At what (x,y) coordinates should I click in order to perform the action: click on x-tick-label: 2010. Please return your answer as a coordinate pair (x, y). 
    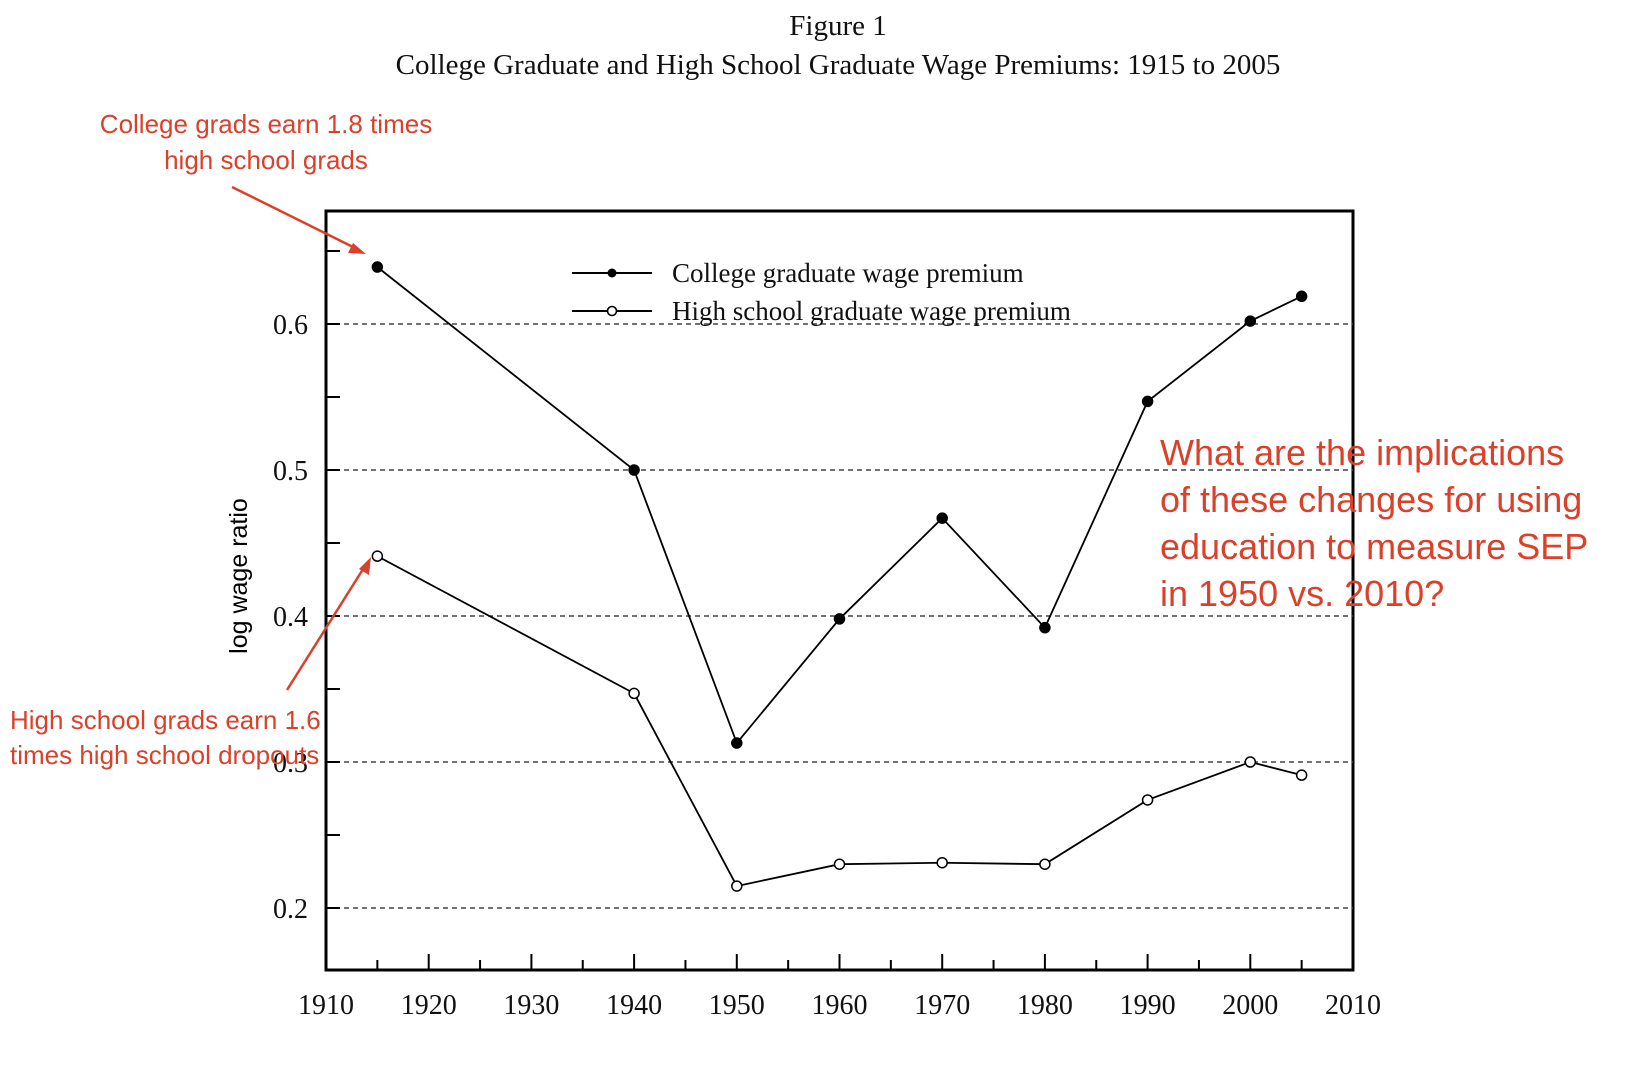
    Looking at the image, I should click on (1353, 1005).